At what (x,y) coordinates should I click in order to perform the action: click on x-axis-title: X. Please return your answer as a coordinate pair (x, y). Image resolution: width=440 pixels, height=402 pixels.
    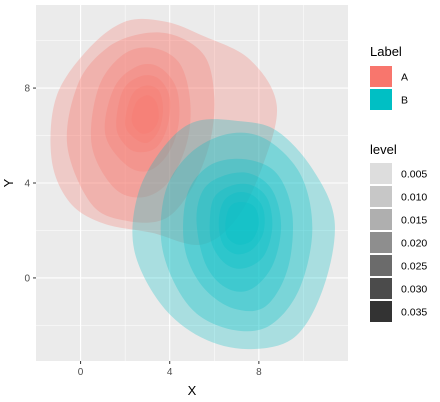
    Looking at the image, I should click on (192, 390).